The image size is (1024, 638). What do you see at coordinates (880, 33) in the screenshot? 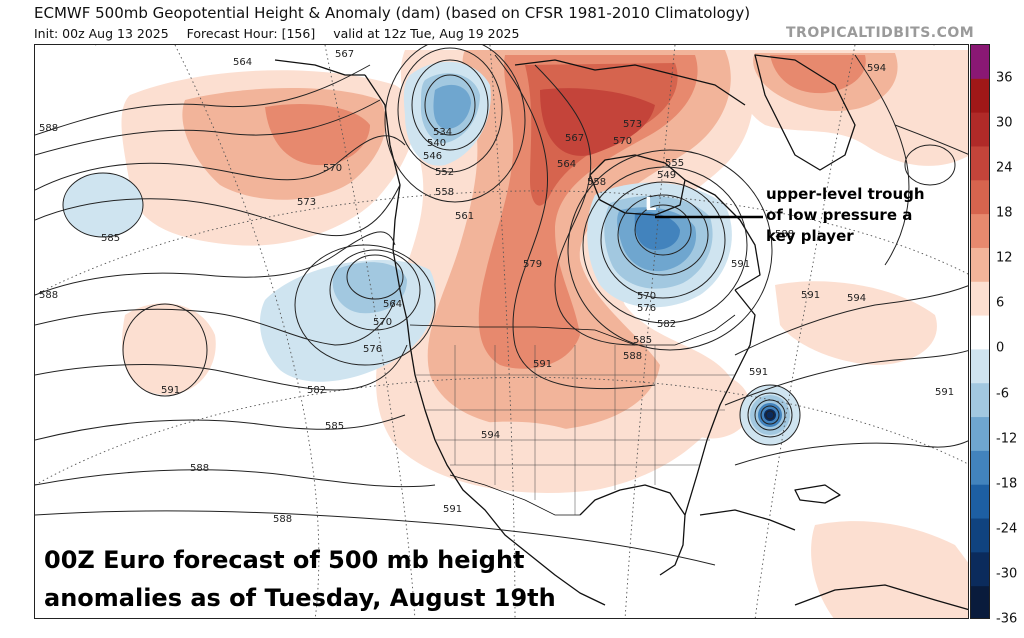
I see `brand-watermark: TROPICALTIDBITS.COM` at bounding box center [880, 33].